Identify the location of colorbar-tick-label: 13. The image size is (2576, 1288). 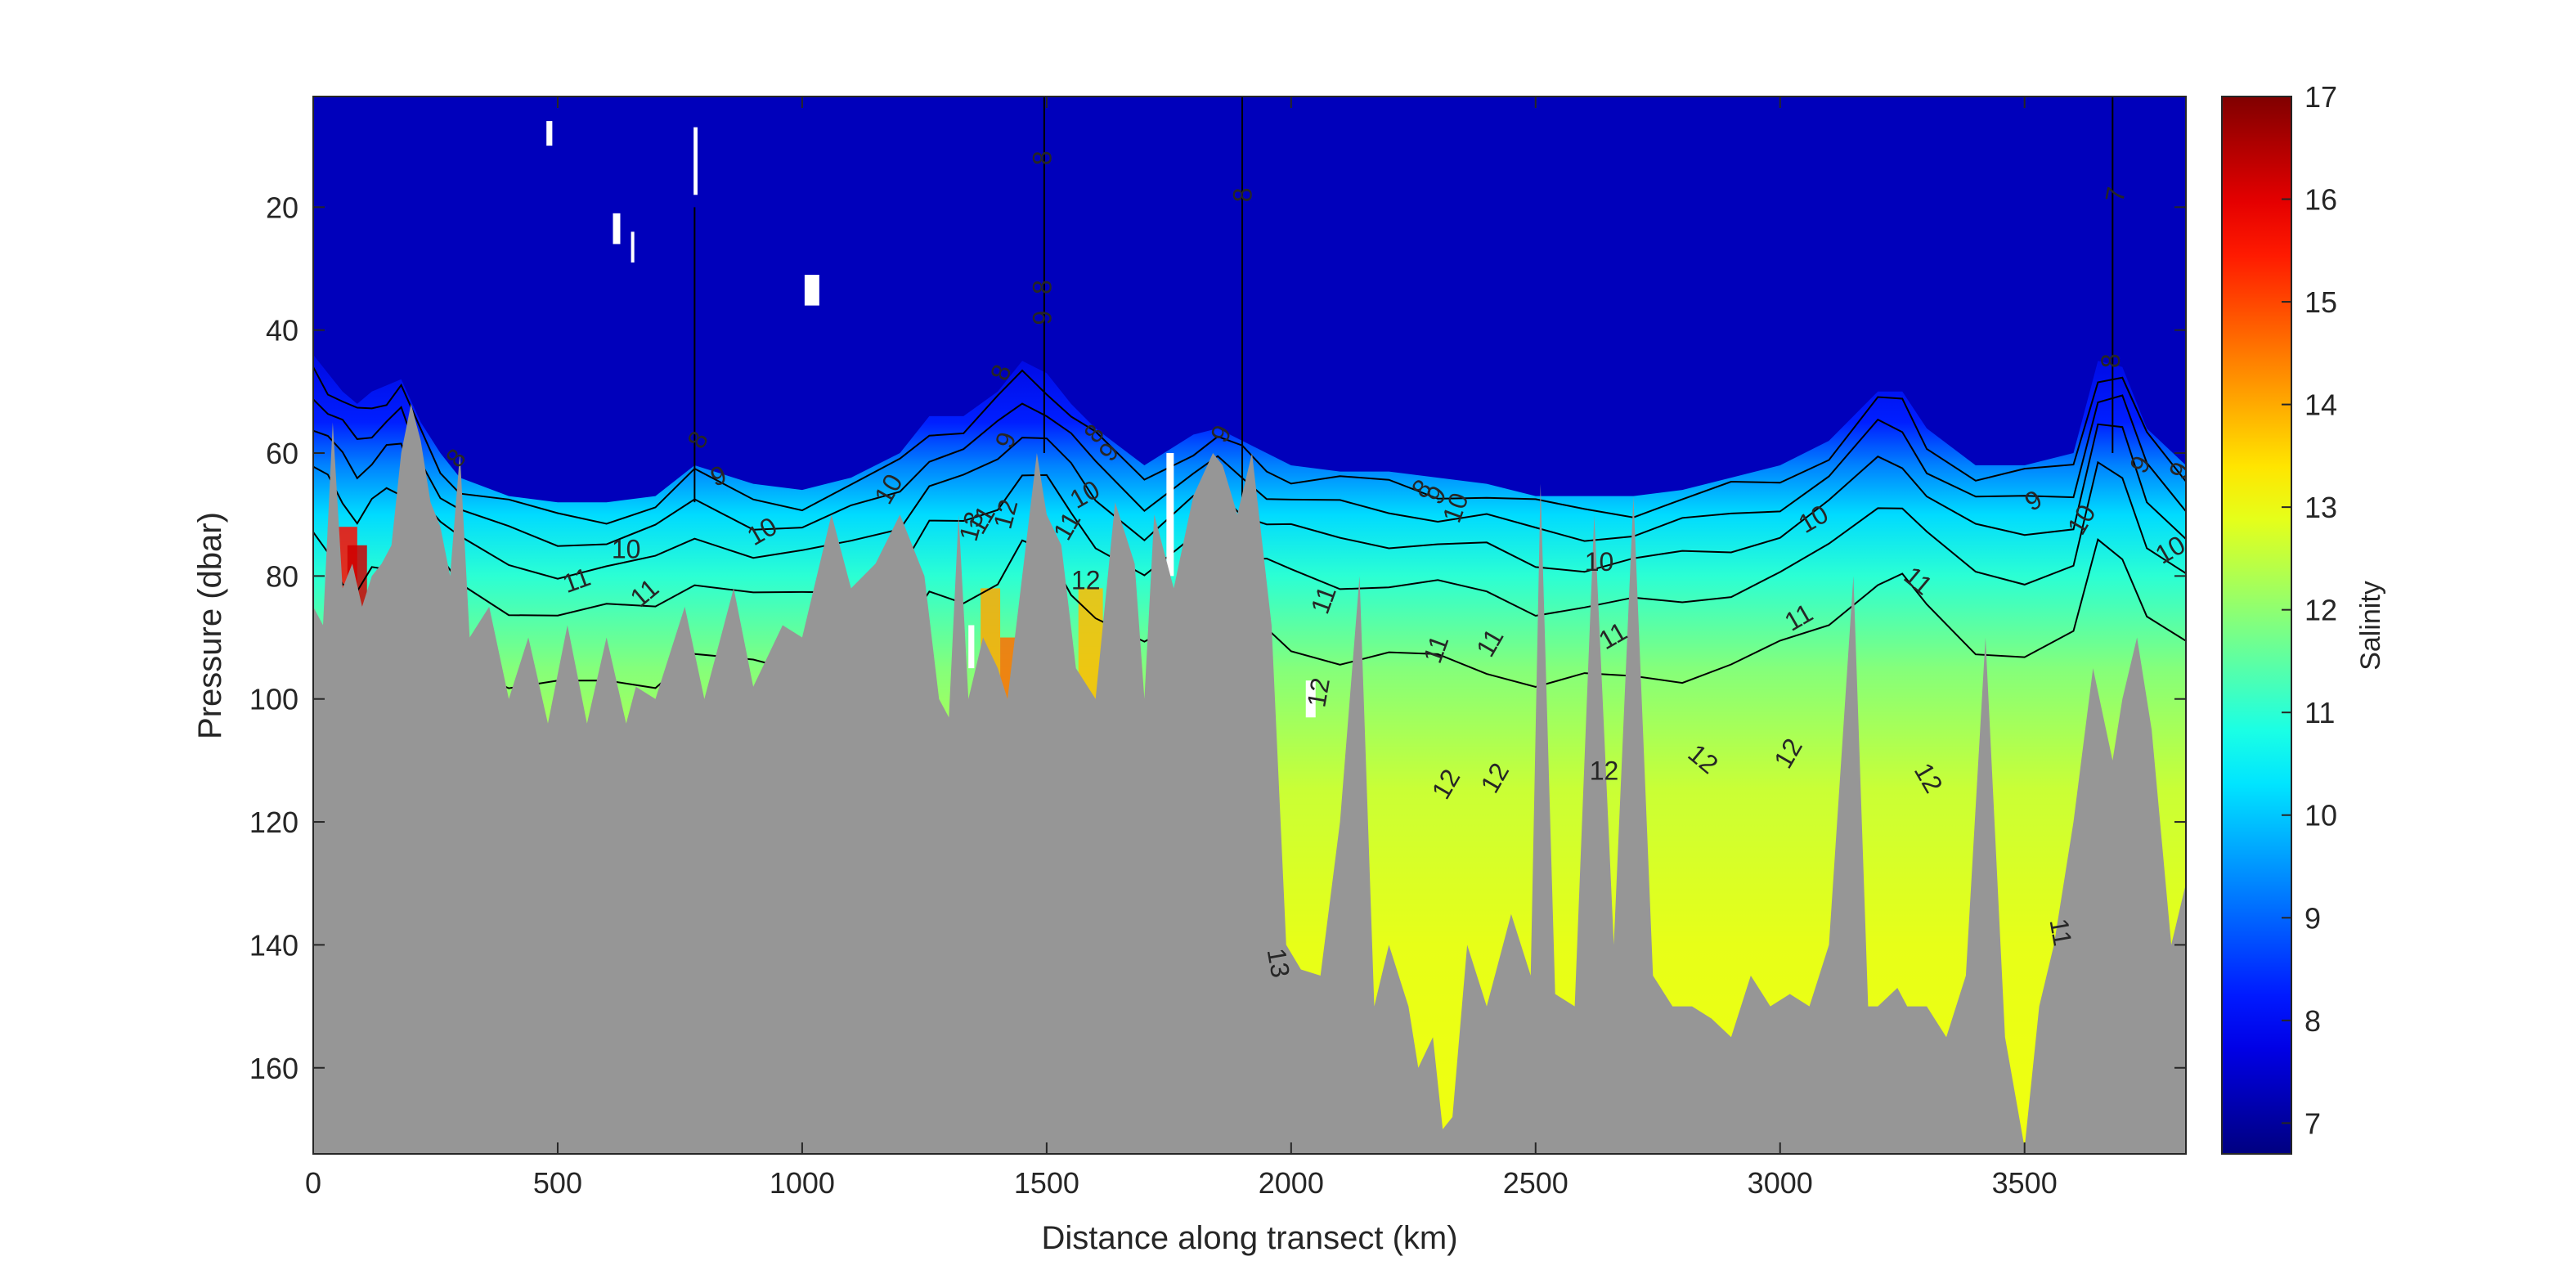
(2320, 507).